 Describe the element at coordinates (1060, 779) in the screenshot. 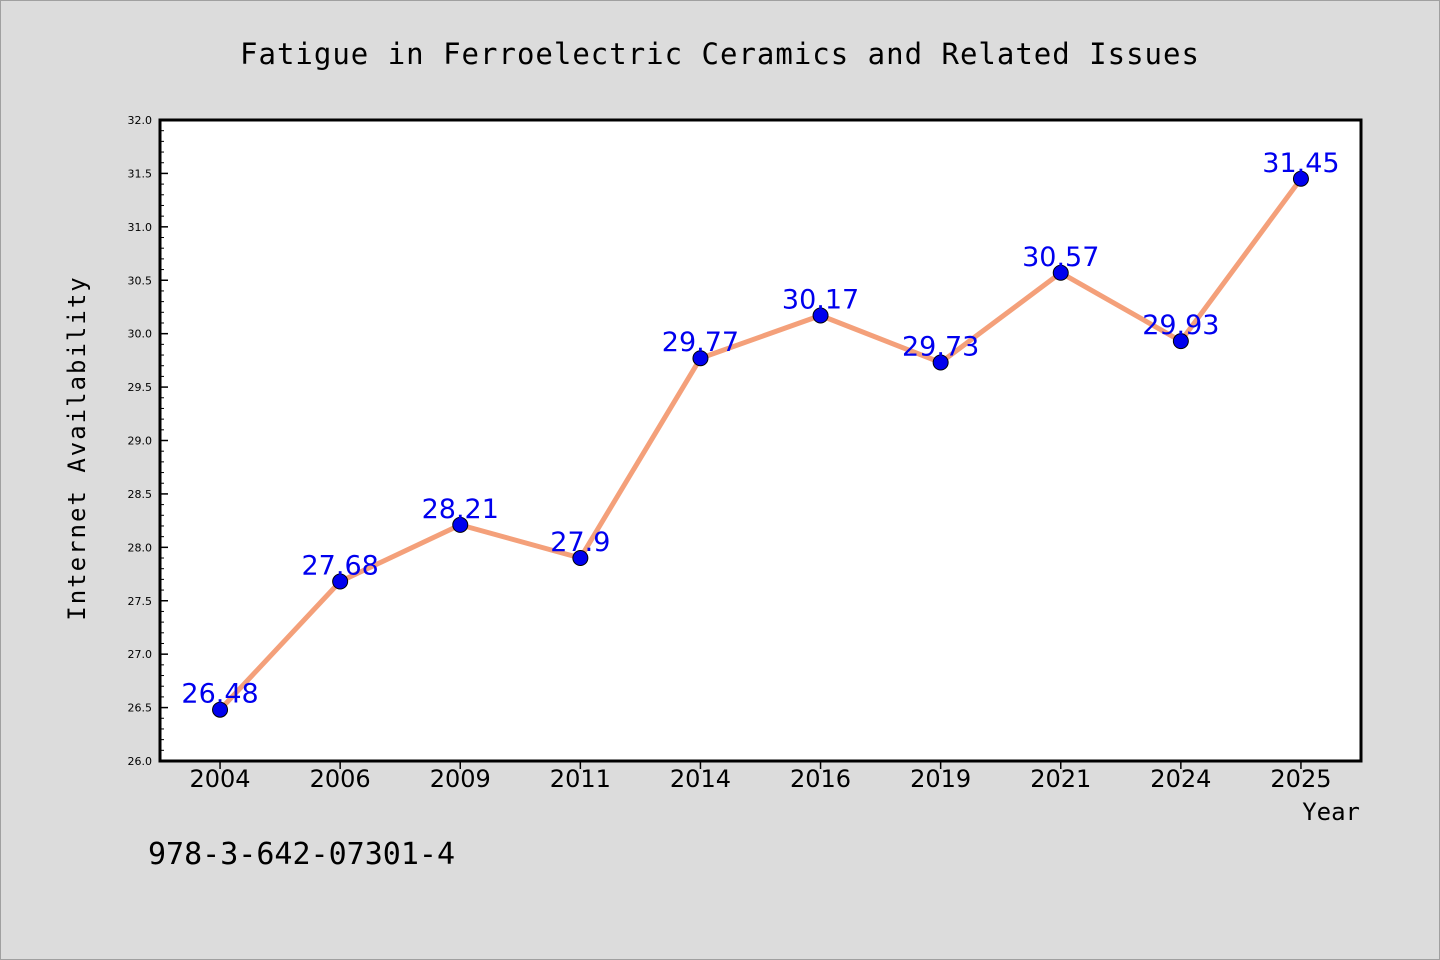

I see `x-tick-label: 2021` at that location.